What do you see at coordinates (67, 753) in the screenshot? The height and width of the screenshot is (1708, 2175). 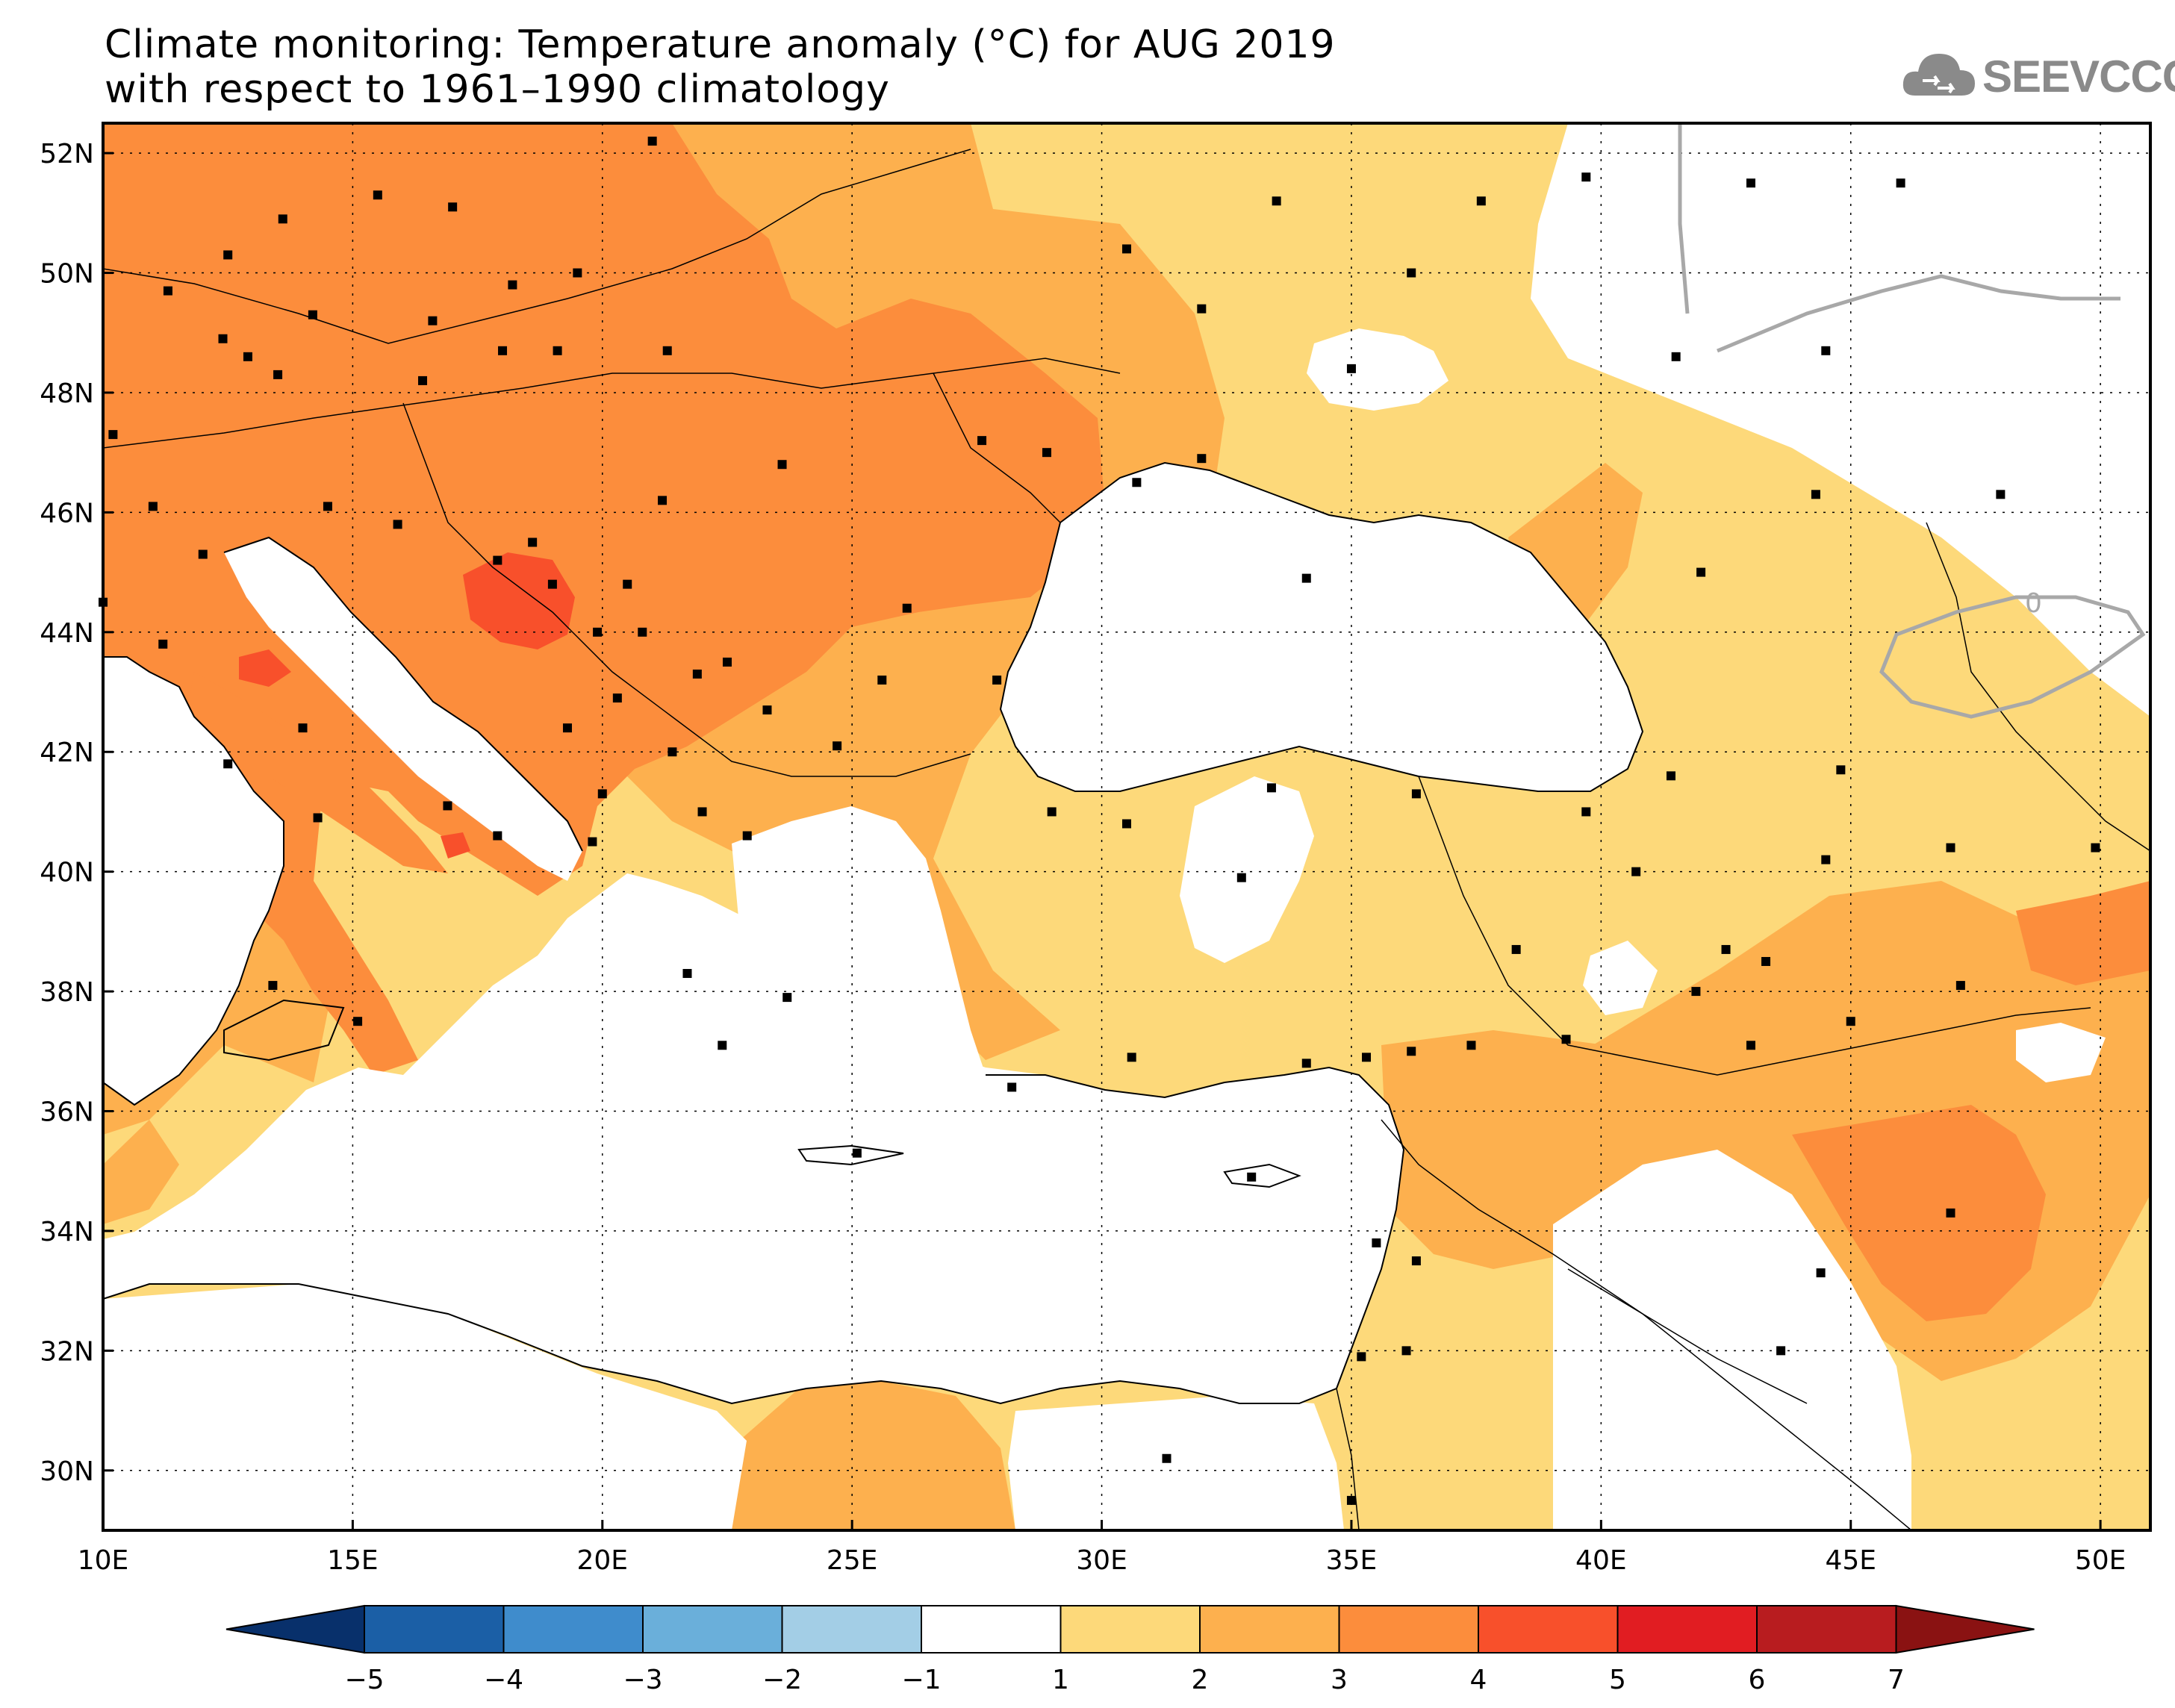 I see `lat-tick-label: 42N` at bounding box center [67, 753].